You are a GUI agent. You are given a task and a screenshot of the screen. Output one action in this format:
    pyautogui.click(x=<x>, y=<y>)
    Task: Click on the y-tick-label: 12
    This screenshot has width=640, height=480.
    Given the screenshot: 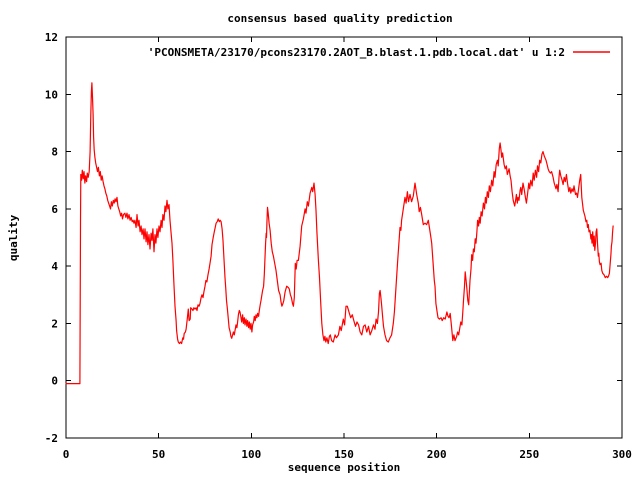 What is the action you would take?
    pyautogui.click(x=51, y=37)
    